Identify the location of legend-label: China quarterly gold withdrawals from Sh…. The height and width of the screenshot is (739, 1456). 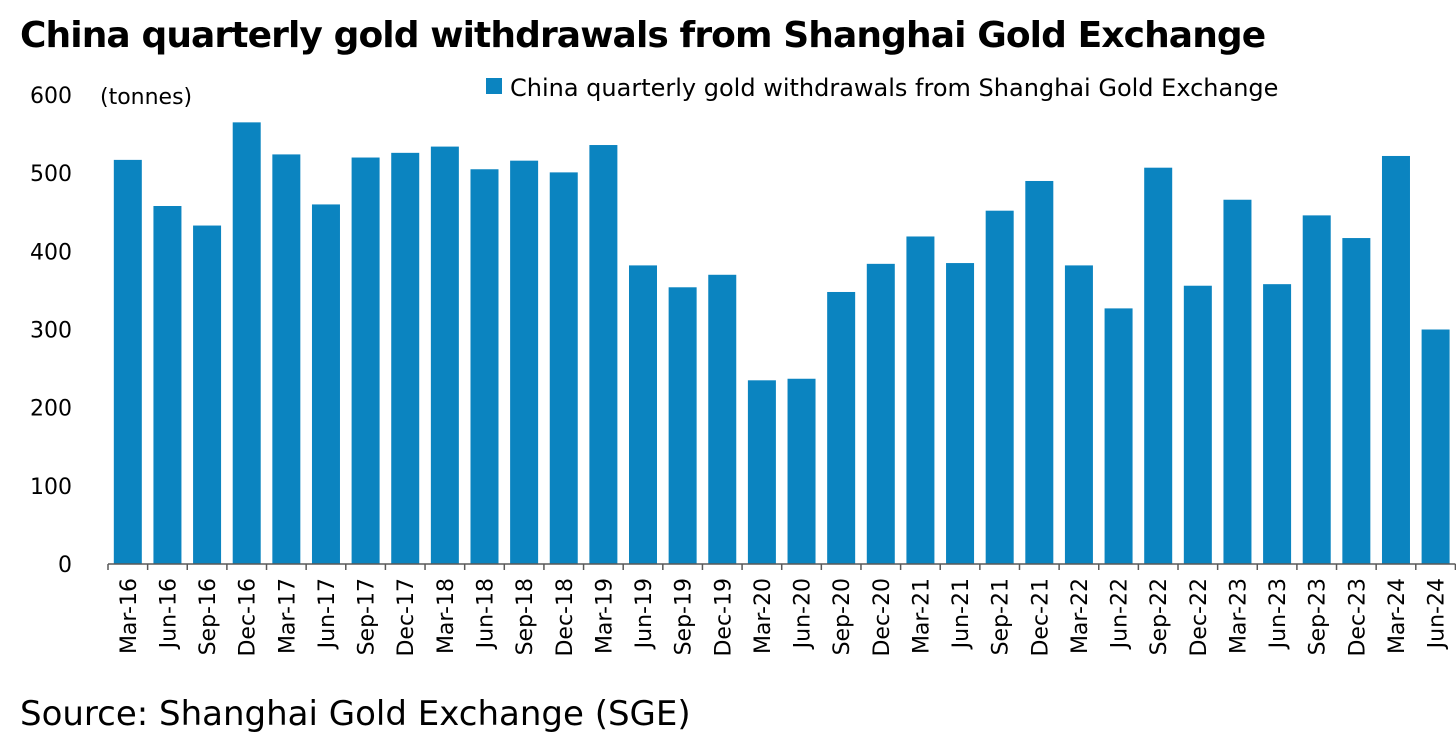
(894, 88).